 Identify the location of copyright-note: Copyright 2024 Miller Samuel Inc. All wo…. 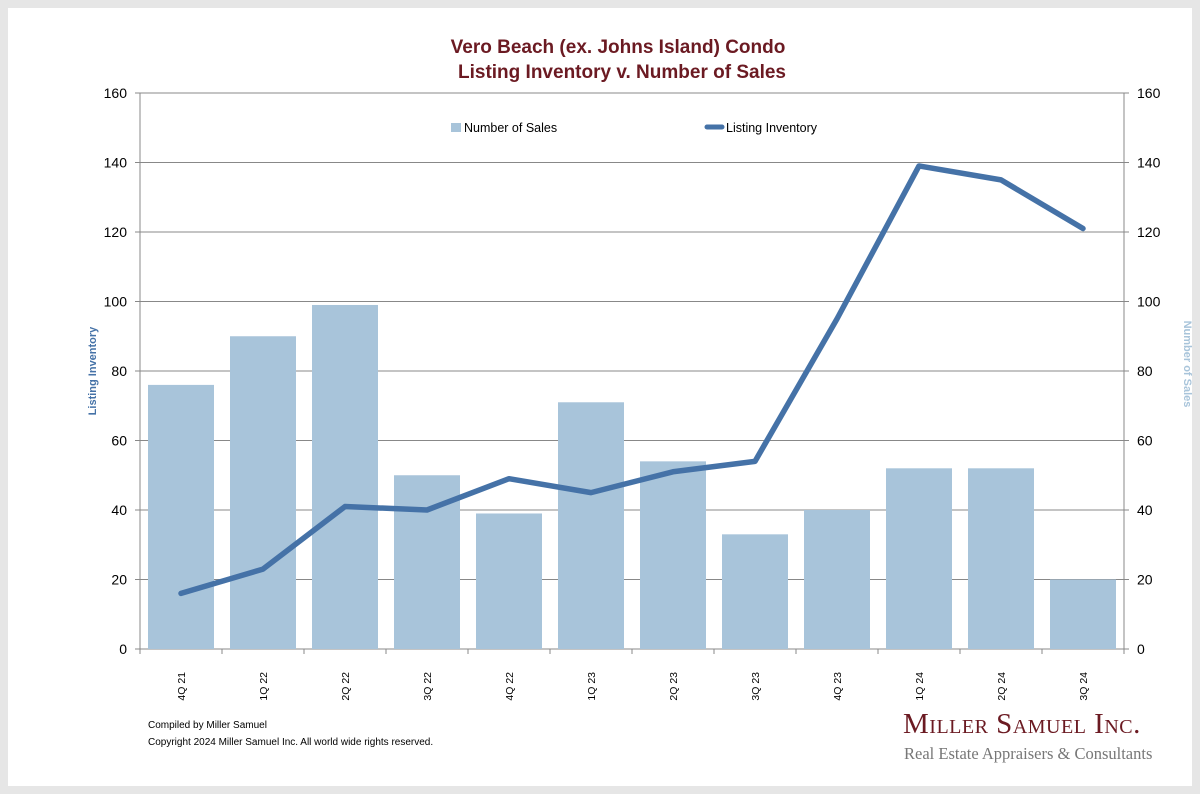
(291, 742).